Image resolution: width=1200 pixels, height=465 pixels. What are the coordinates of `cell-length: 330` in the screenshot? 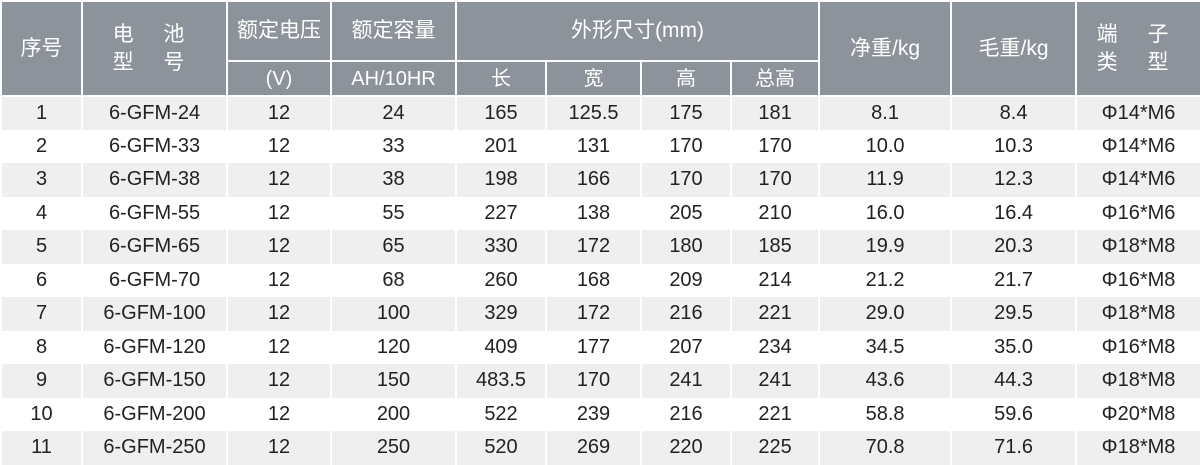 It's located at (501, 247).